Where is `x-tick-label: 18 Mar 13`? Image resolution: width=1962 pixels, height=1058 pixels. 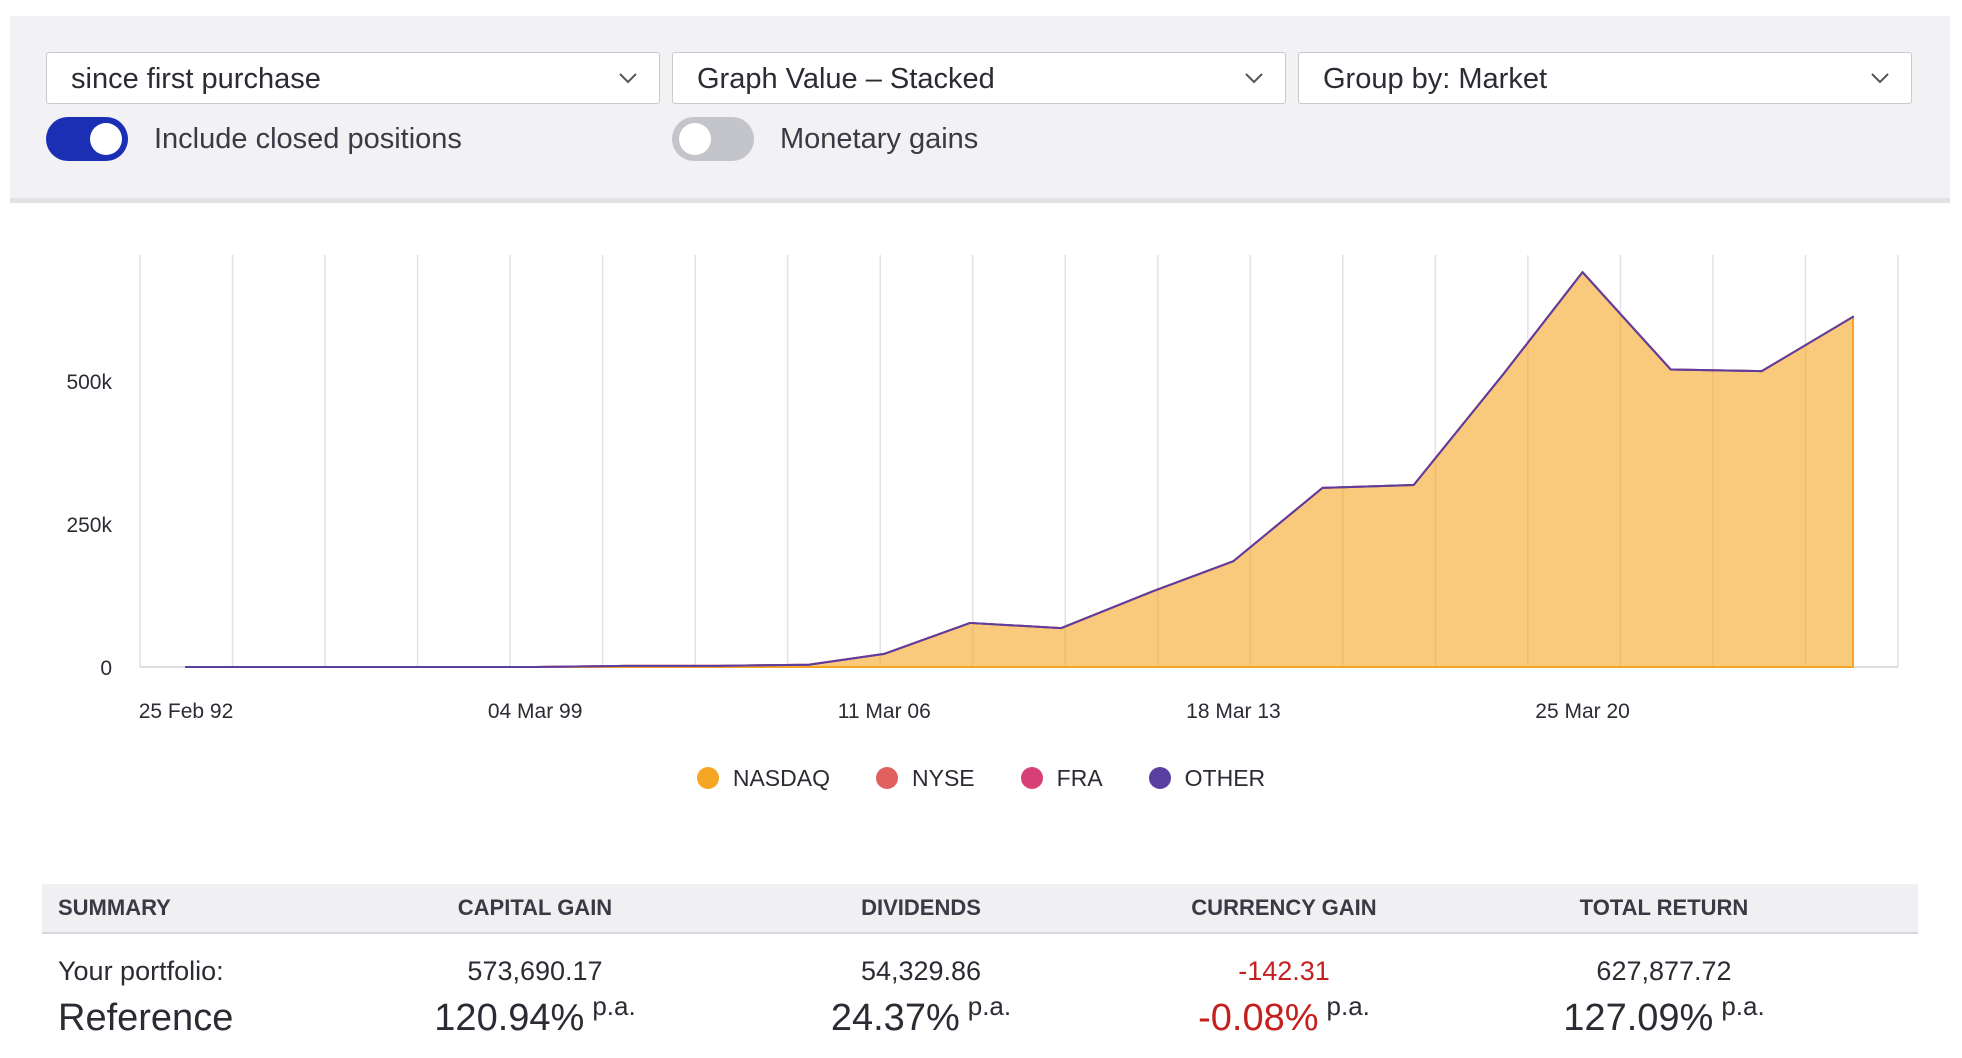 x-tick-label: 18 Mar 13 is located at coordinates (1233, 711).